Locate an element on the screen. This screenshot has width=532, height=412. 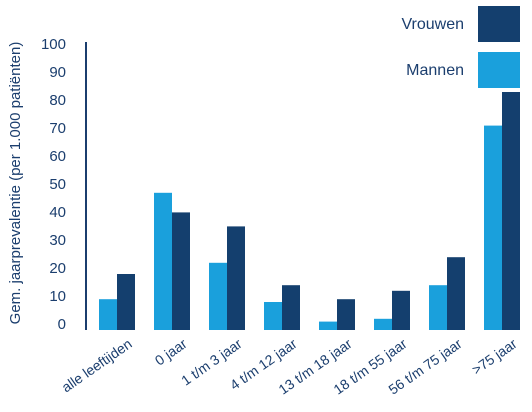
y-axis-ticks: 0 10 20 30 40 50 60 70 80 90 100 is located at coordinates (53, 184).